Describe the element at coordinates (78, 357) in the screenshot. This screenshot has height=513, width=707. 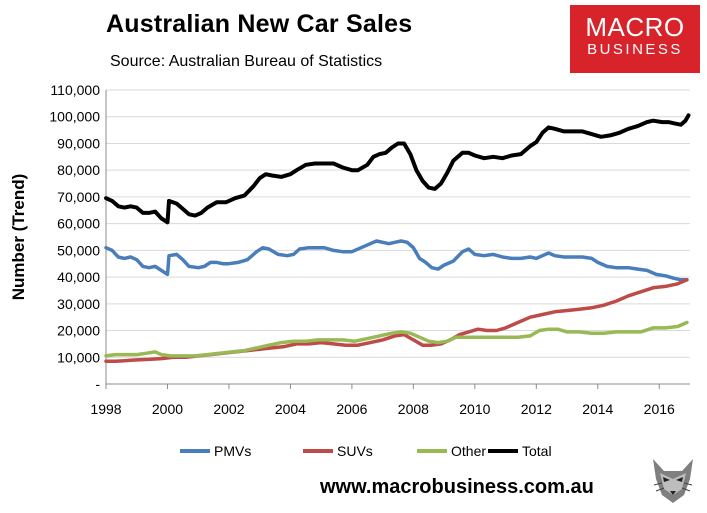
I see `y-tick-label: 10,000` at that location.